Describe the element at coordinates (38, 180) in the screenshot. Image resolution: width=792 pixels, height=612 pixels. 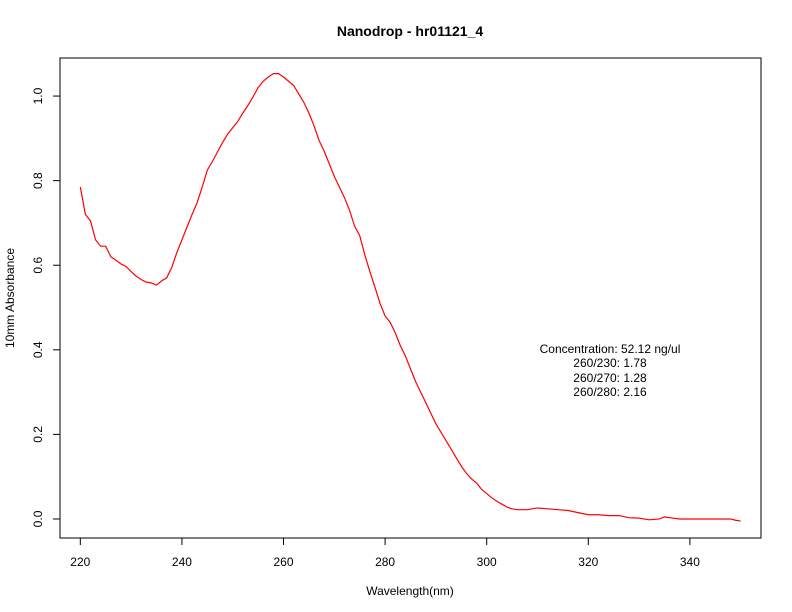
I see `y-tick-label: 0.8` at that location.